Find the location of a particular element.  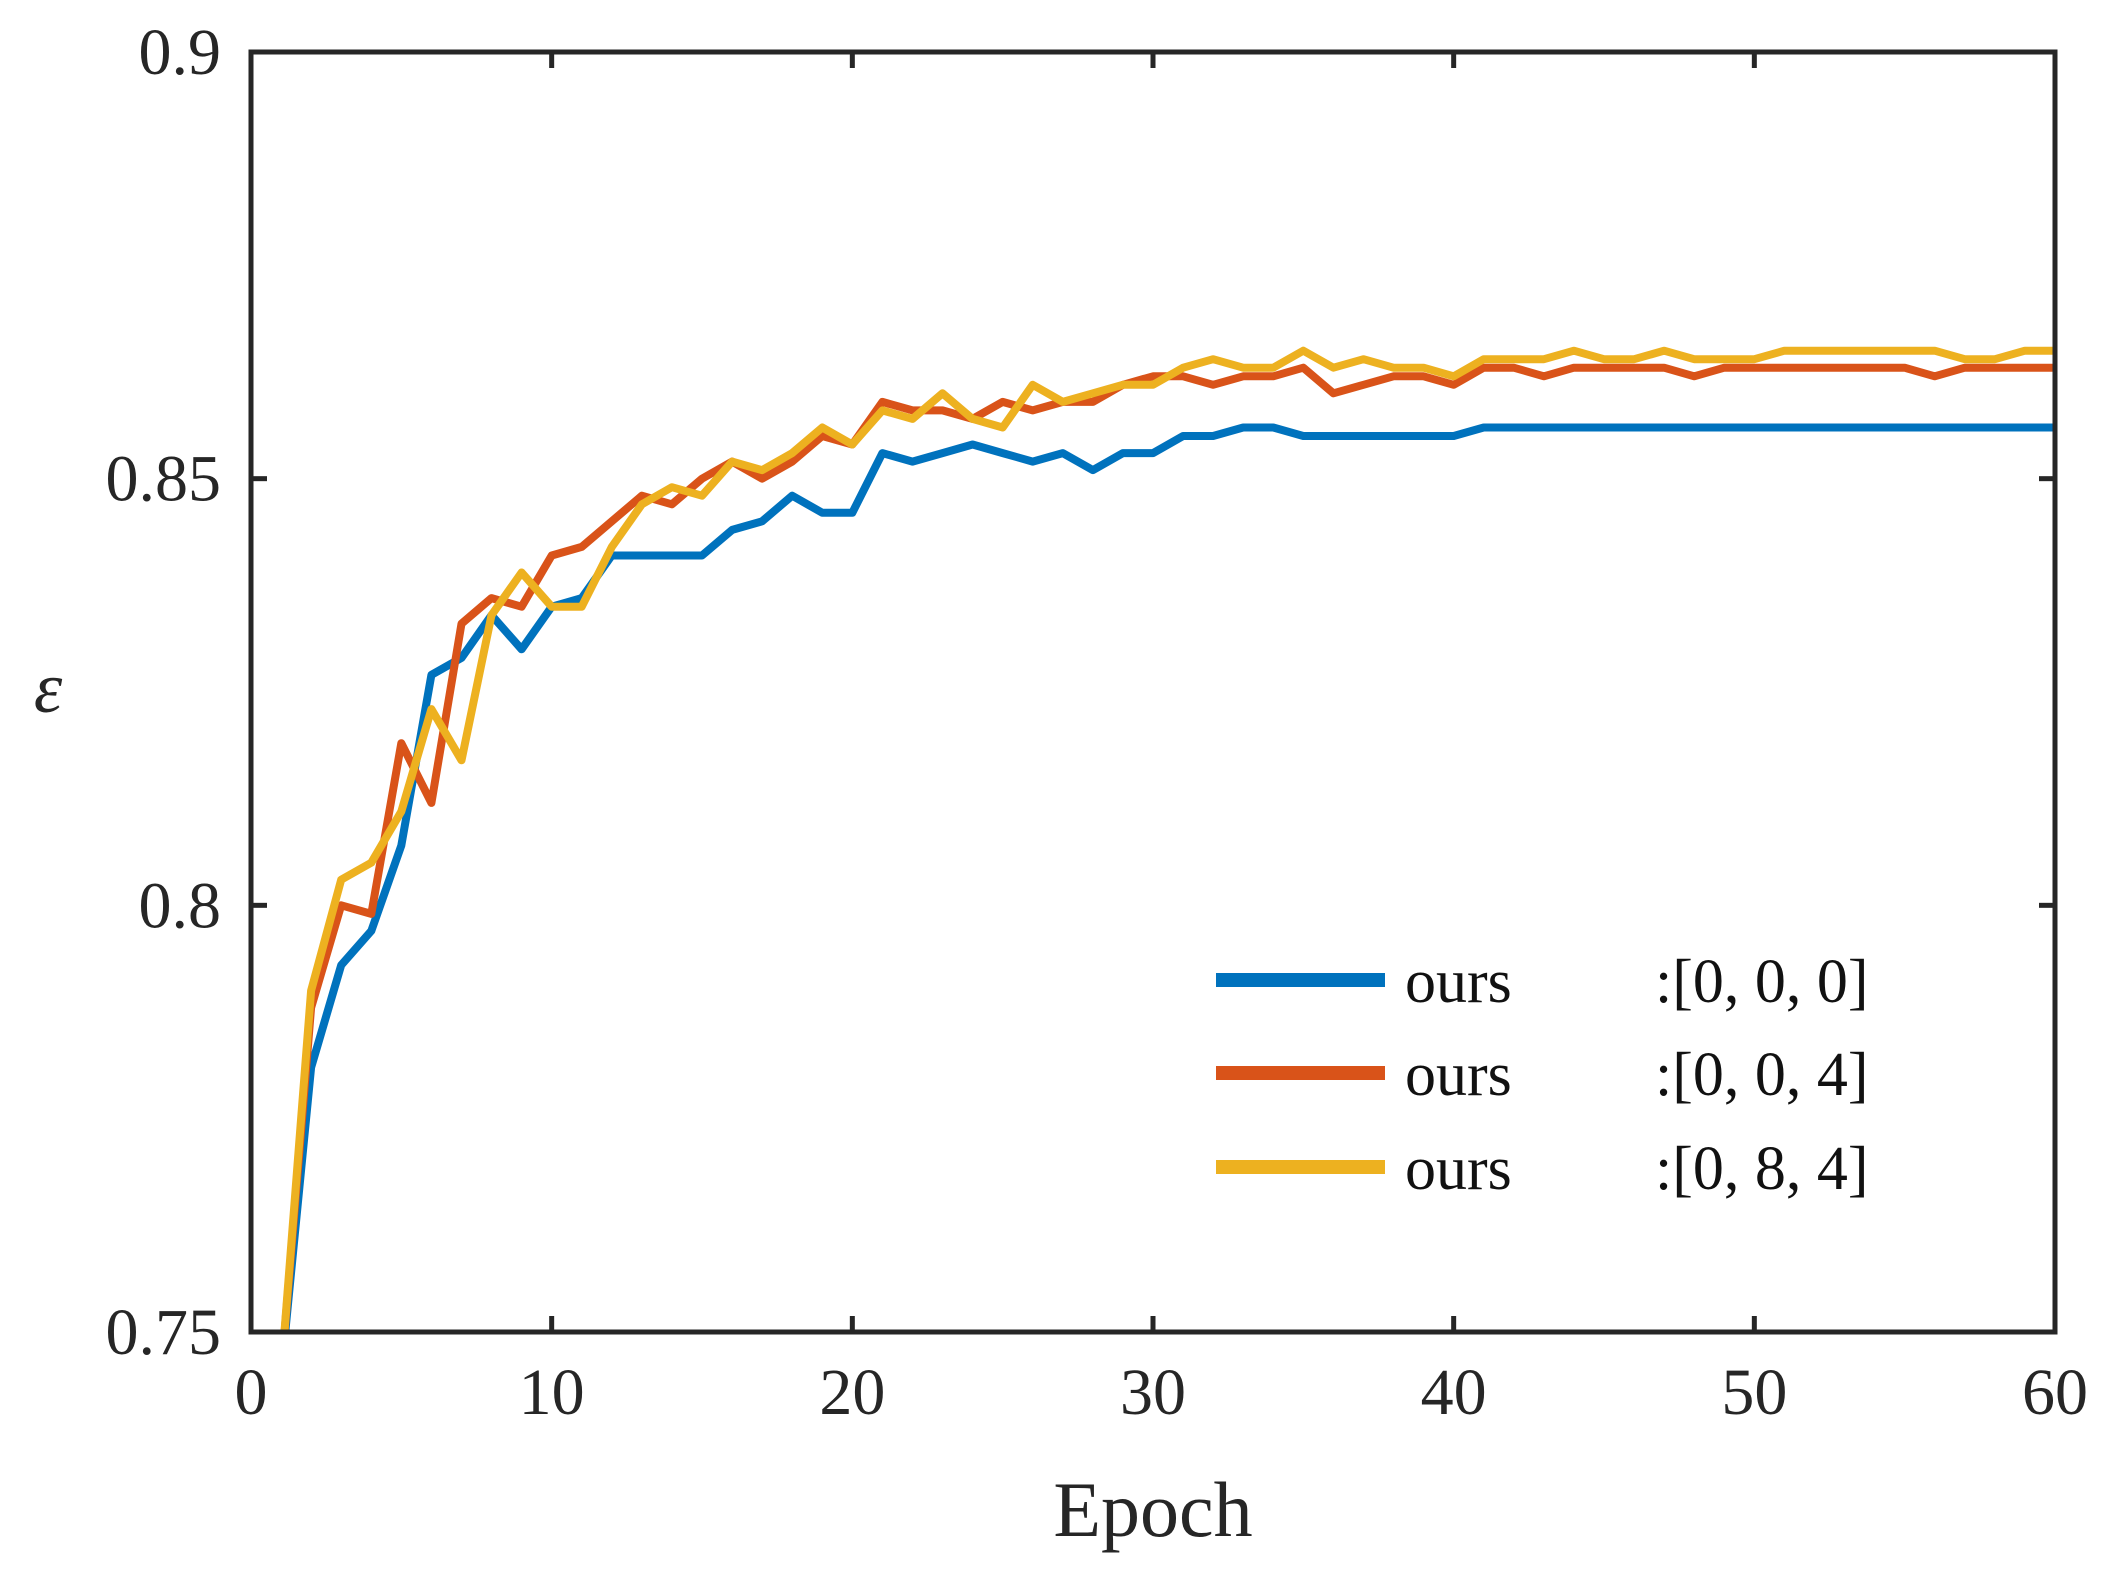

x-tick-label: 10 is located at coordinates (552, 1392).